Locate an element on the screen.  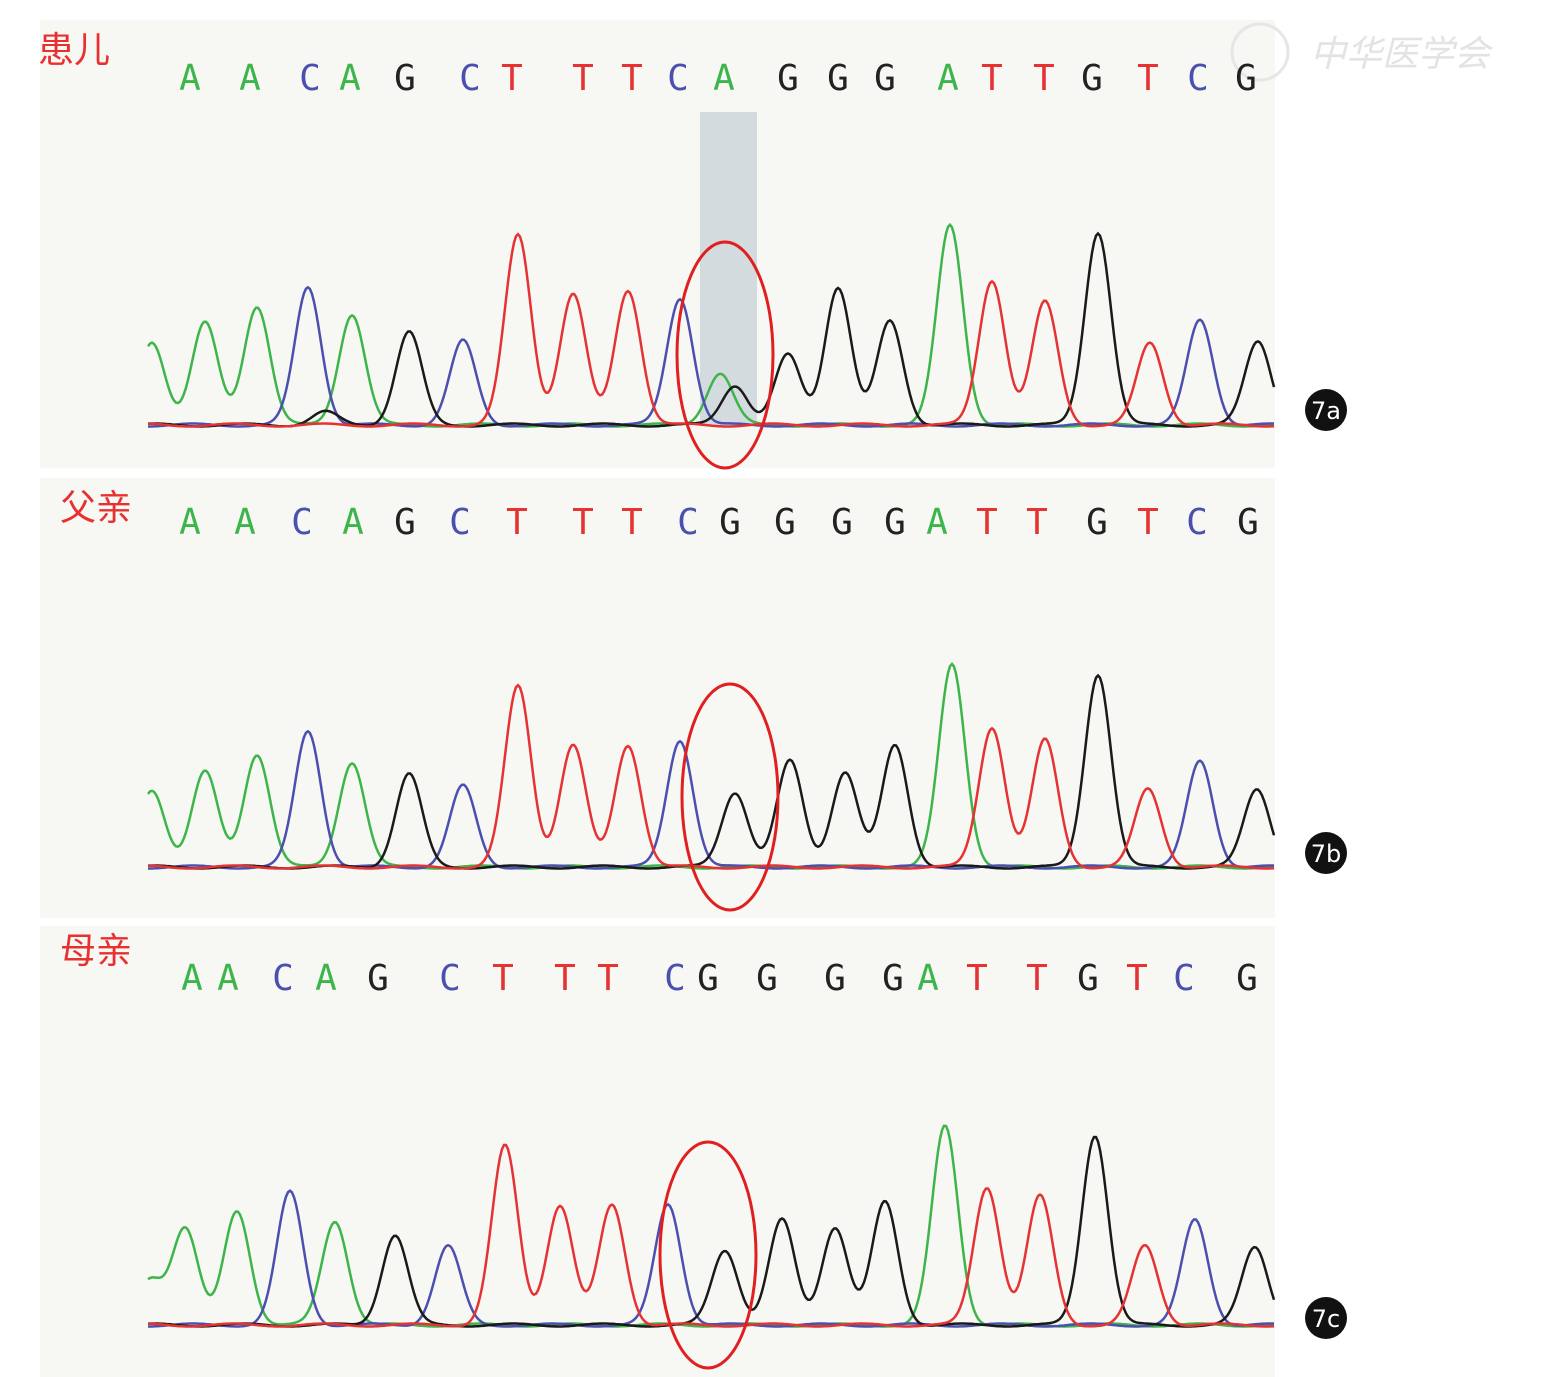
panel-id: 7a is located at coordinates (1326, 411).